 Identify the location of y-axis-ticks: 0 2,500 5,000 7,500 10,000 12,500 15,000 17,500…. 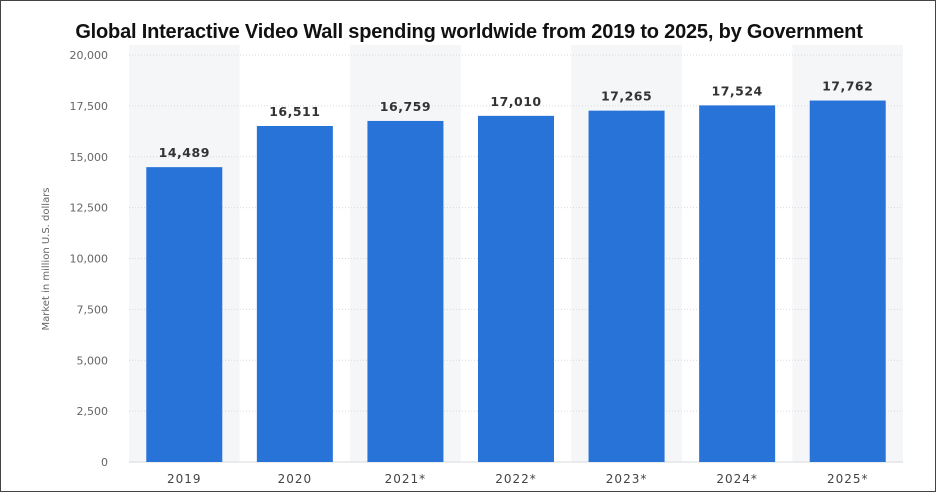
(89, 259).